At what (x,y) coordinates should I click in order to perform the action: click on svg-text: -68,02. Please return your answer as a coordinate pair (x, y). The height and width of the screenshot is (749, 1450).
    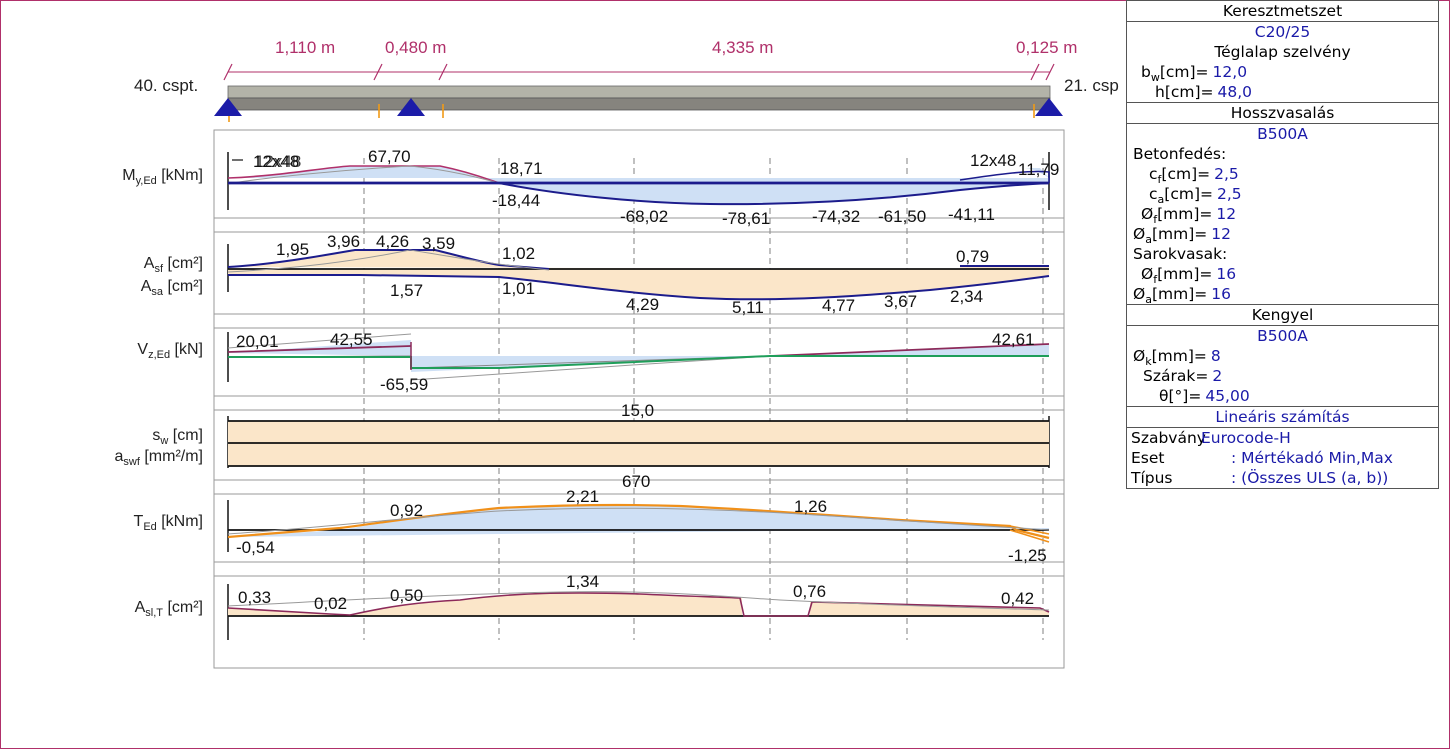
    Looking at the image, I should click on (644, 216).